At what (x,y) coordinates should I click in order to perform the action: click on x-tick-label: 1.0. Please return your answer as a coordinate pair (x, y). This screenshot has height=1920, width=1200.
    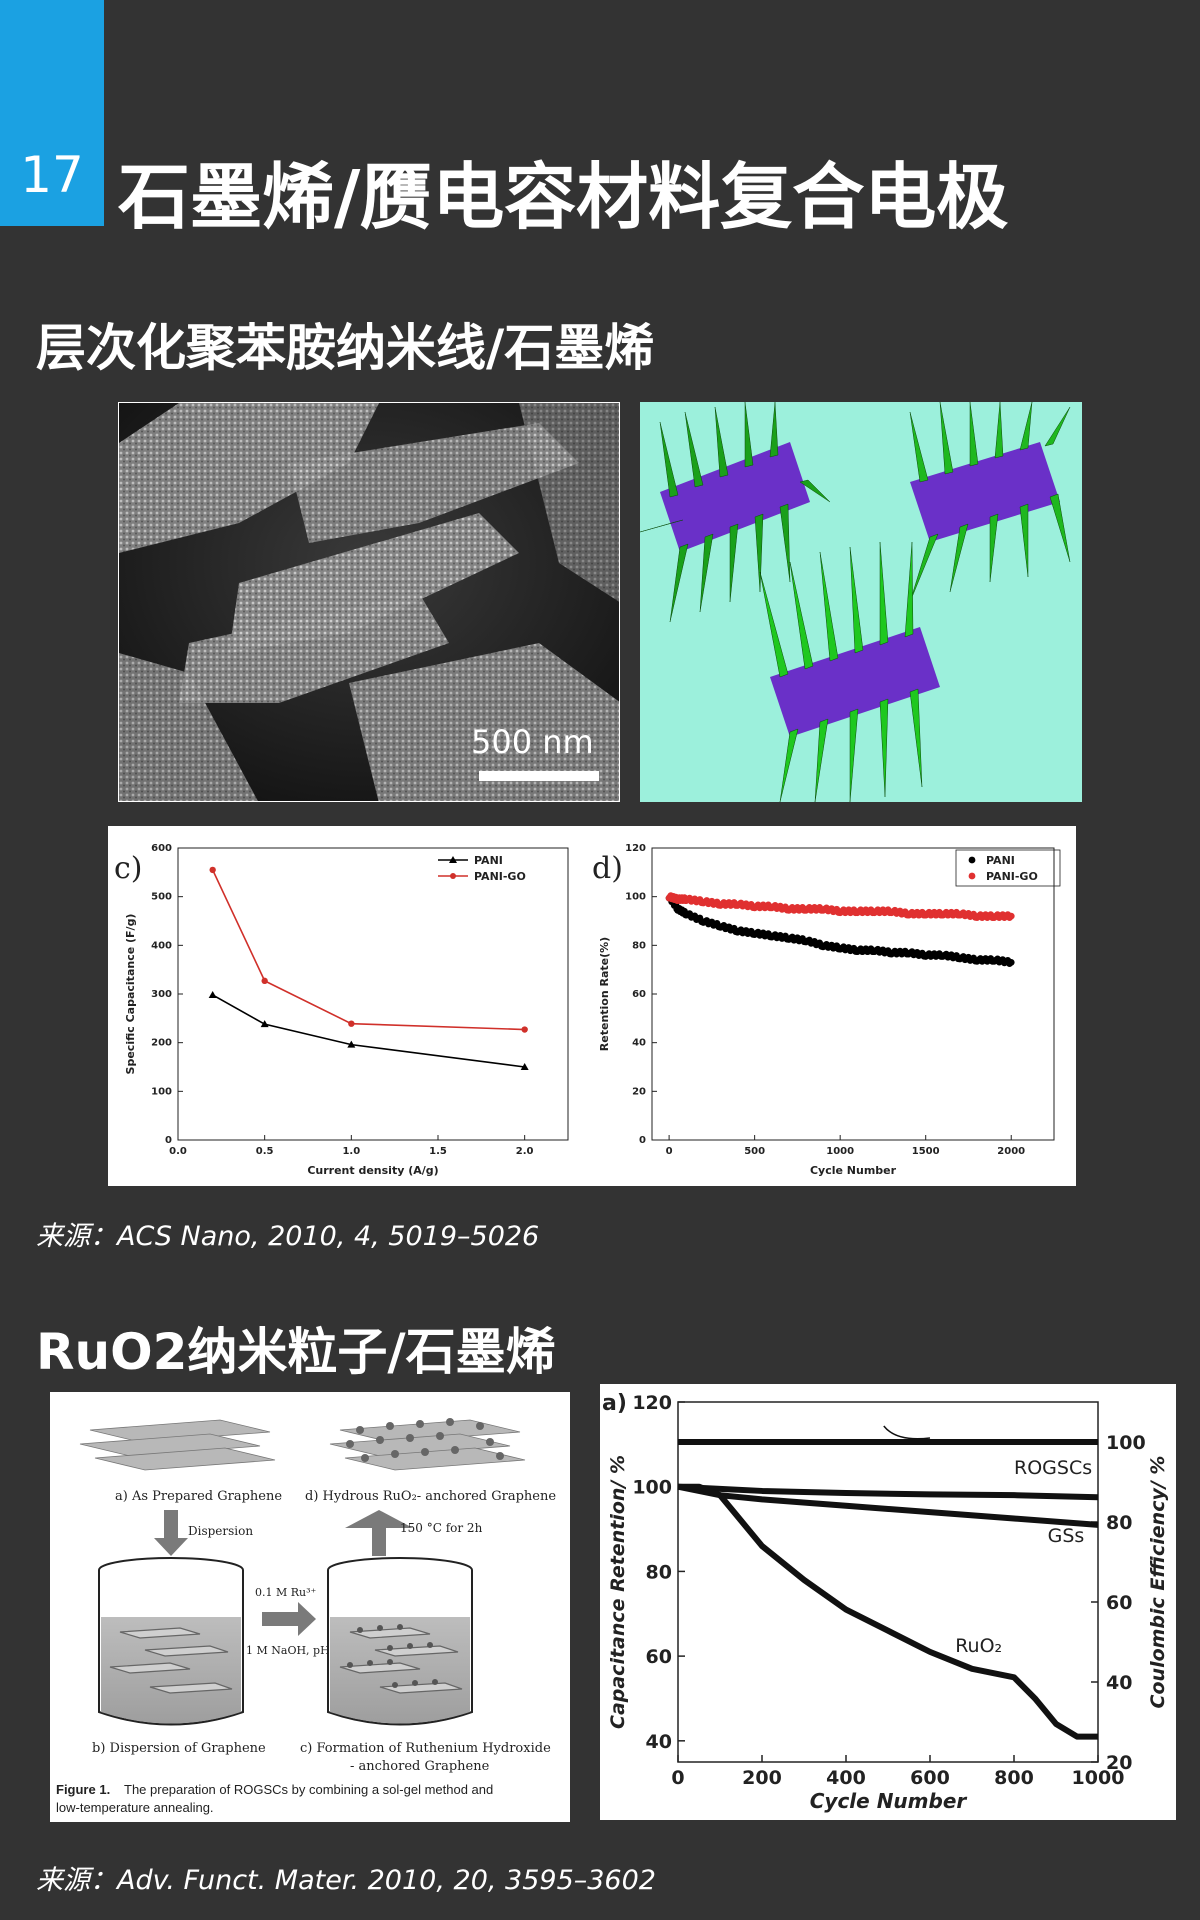
    Looking at the image, I should click on (351, 1151).